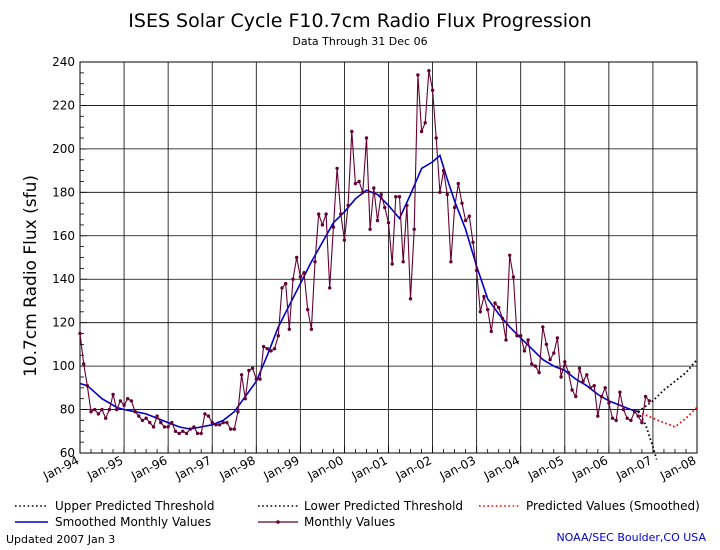 This screenshot has width=720, height=550. Describe the element at coordinates (667, 417) in the screenshot. I see `series-predicted-values-smoothed` at that location.